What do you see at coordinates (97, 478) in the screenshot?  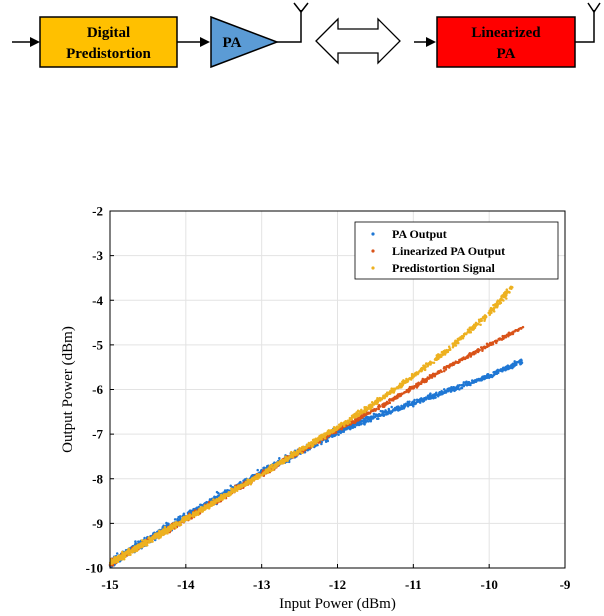 I see `y-tick-label: -8` at bounding box center [97, 478].